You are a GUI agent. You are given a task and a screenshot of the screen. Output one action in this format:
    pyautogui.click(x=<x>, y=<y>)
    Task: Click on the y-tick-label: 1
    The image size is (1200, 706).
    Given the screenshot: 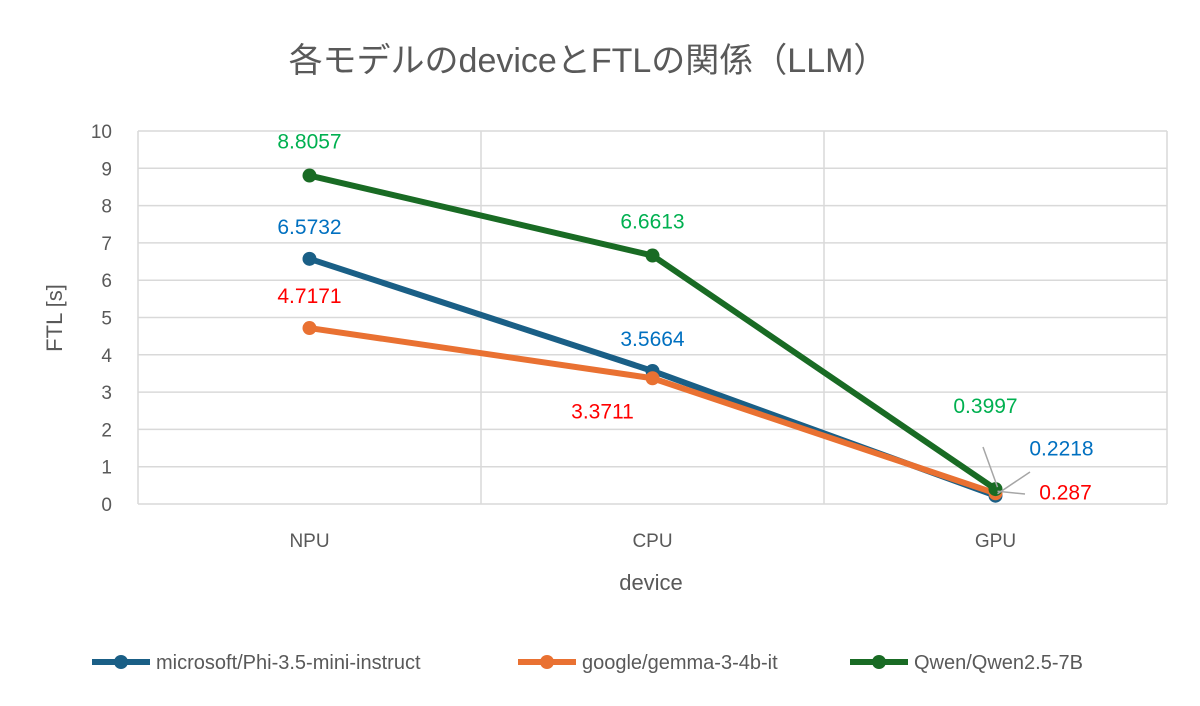 What is the action you would take?
    pyautogui.click(x=106, y=468)
    